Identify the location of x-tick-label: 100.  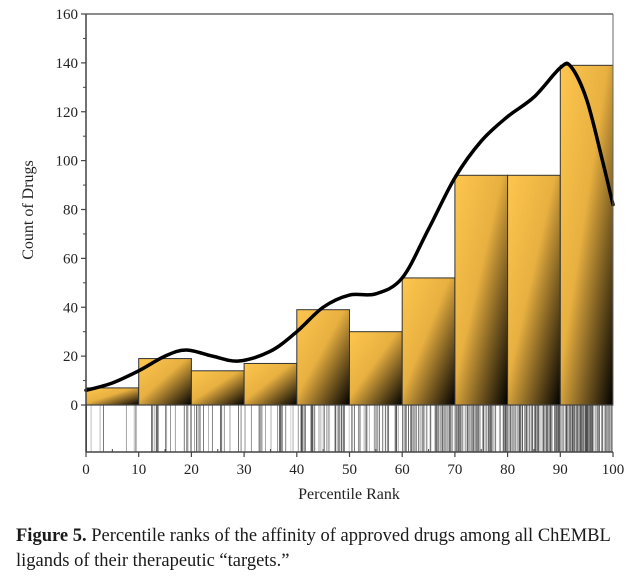
(613, 470).